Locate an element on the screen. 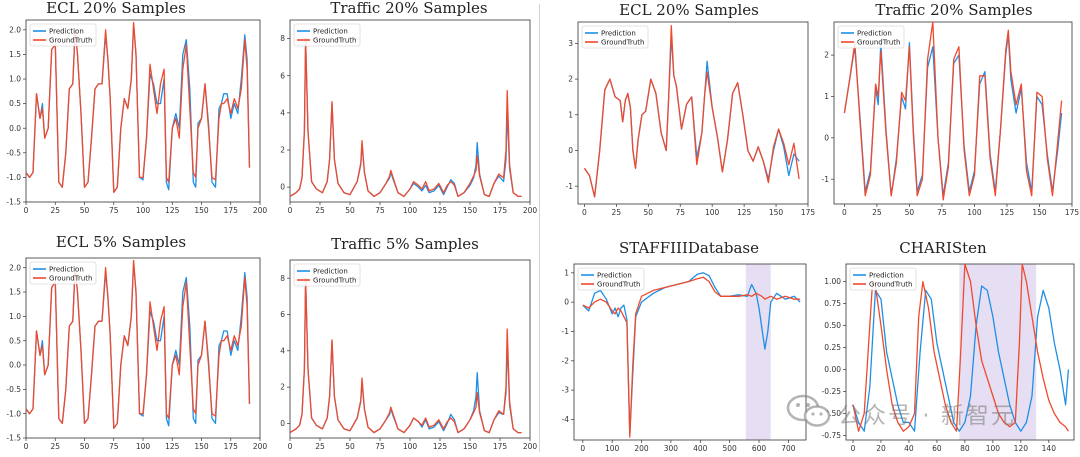  y-tick-label: 0.75 is located at coordinates (832, 303).